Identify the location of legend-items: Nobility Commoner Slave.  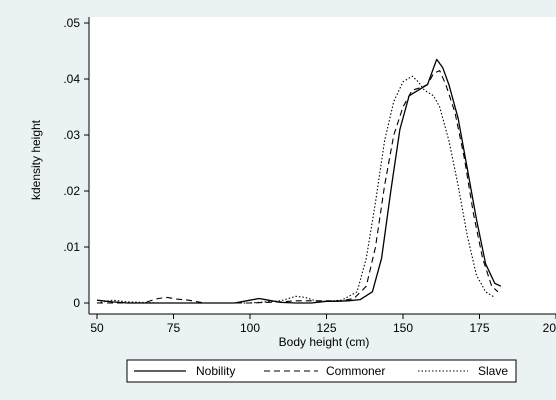
(321, 371).